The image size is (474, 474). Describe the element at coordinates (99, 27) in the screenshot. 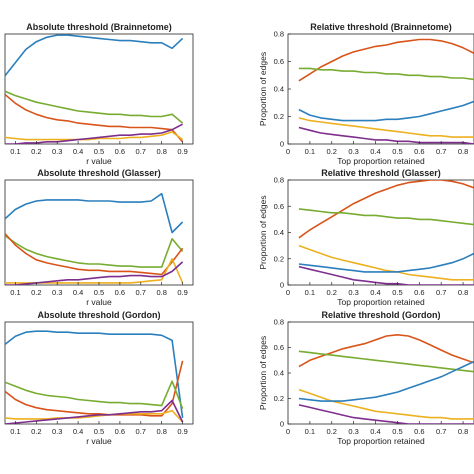

I see `chart-title: Absolute threshold (Brainnetome)` at that location.